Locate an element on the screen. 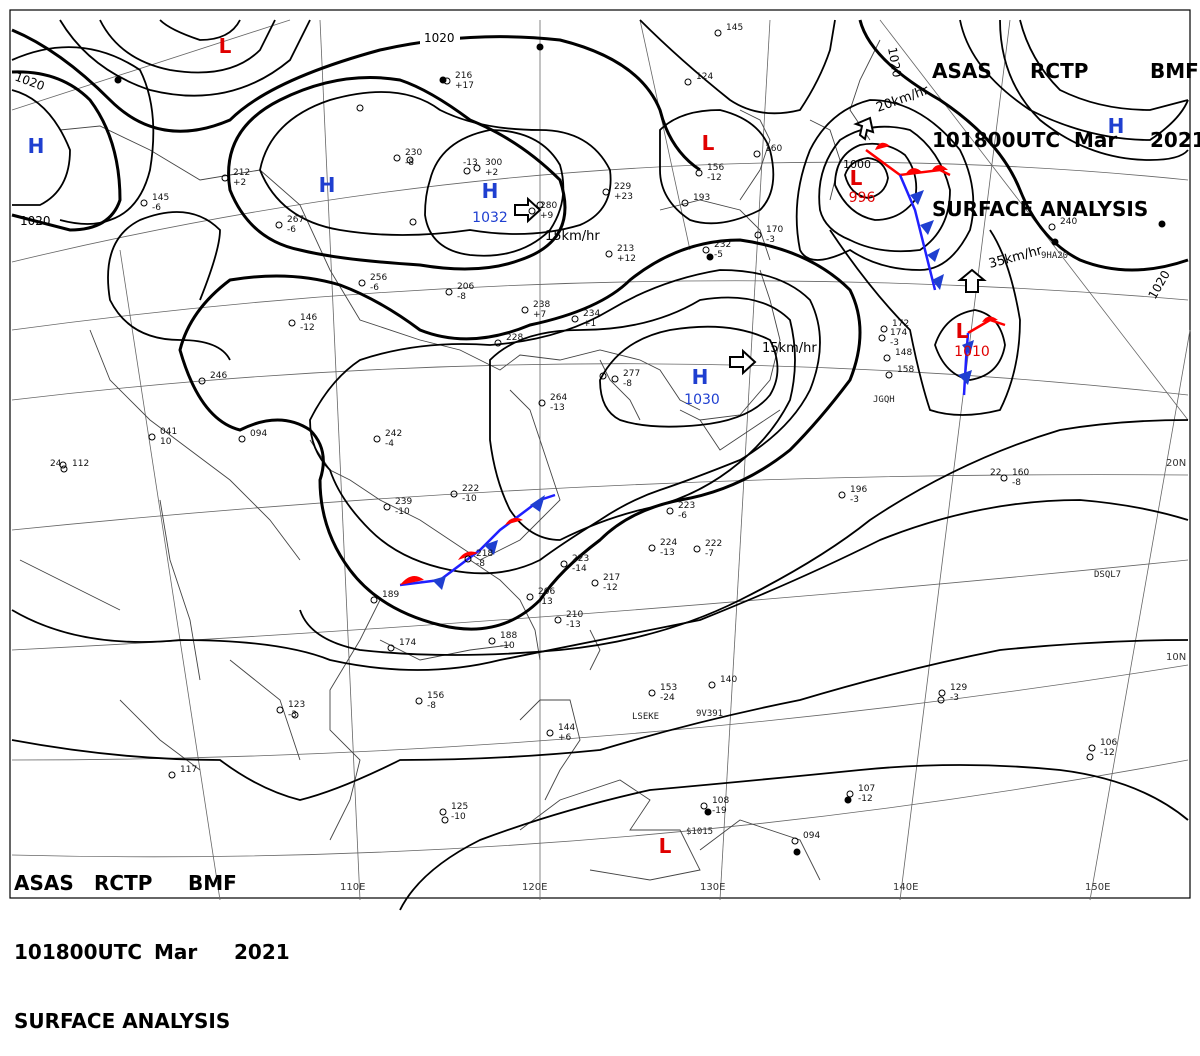  cold-front is located at coordinates (917, 232).